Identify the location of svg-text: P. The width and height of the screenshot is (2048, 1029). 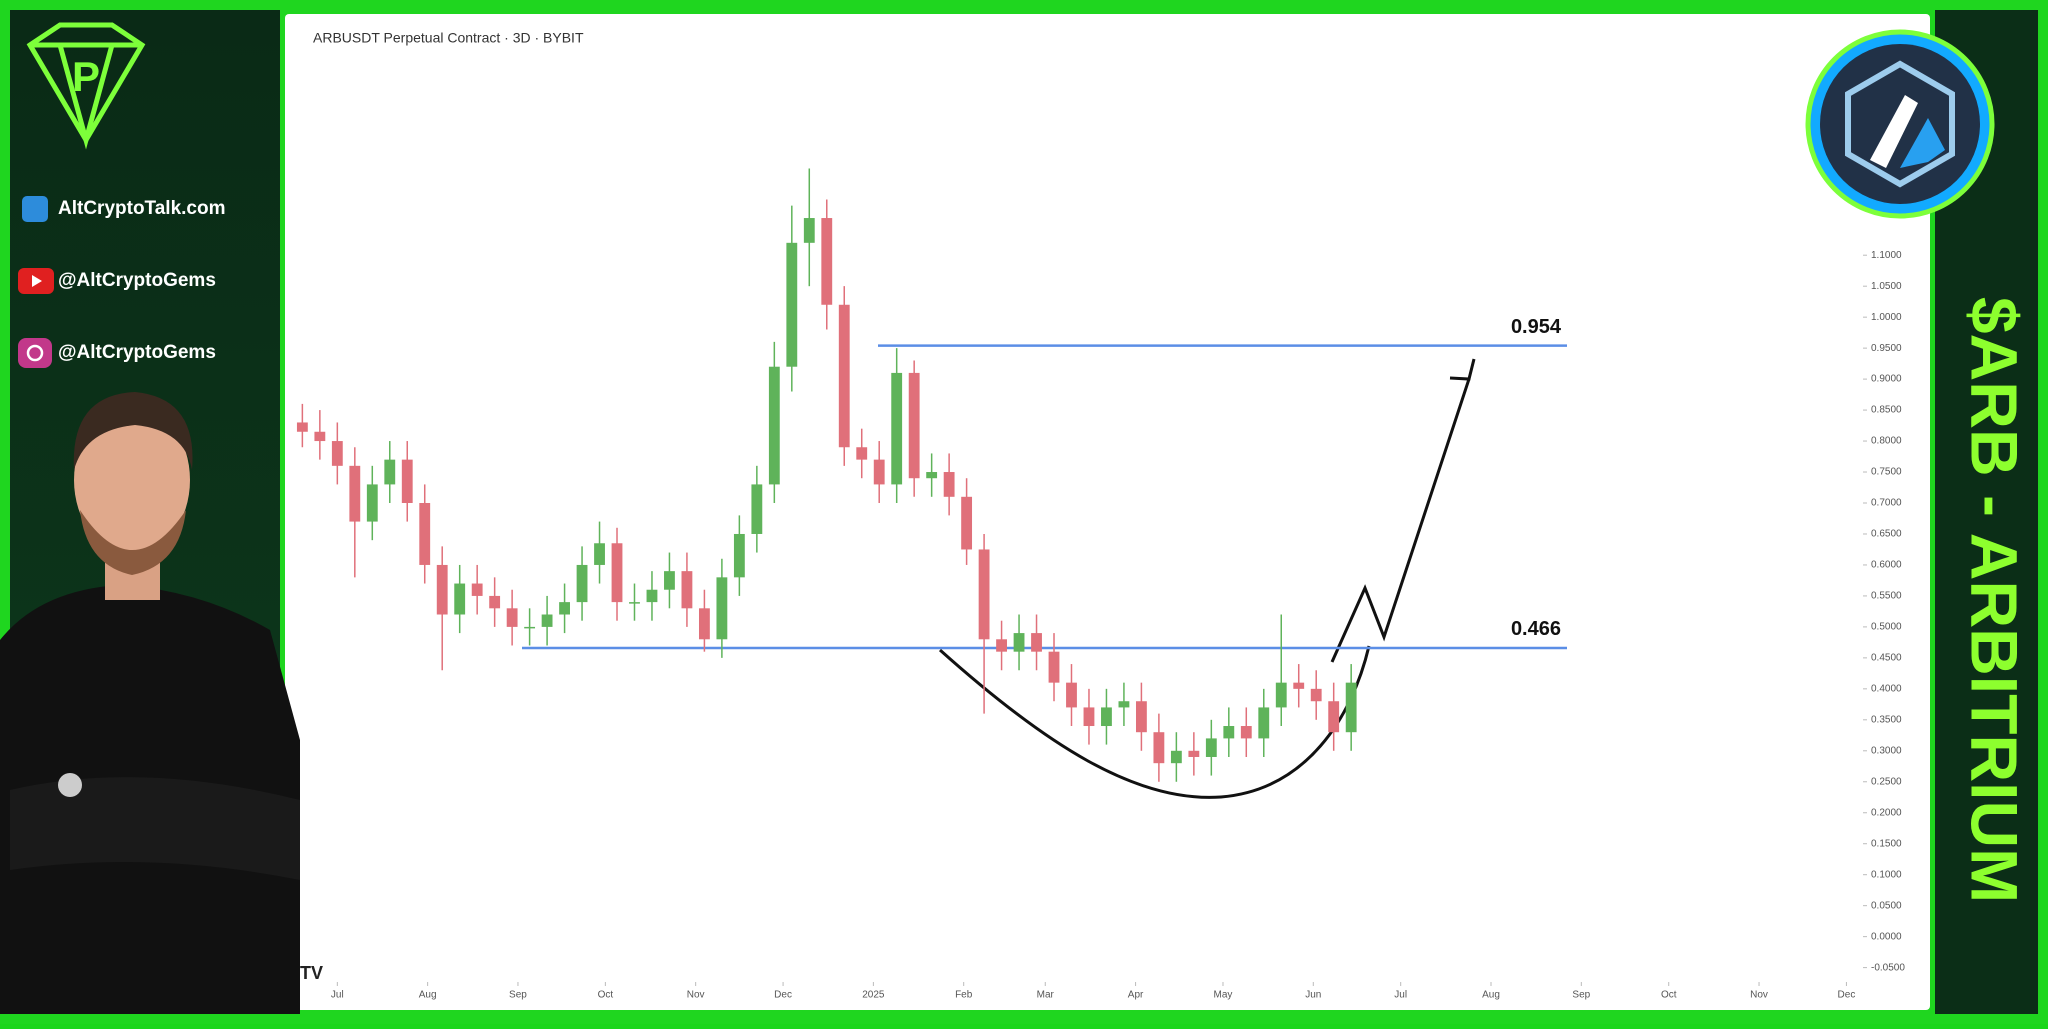
(86, 76).